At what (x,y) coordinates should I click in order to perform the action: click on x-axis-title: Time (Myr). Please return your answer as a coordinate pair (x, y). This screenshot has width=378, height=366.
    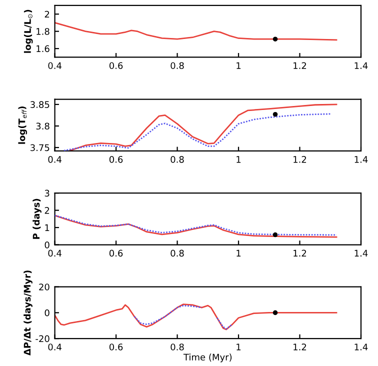
    Looking at the image, I should click on (207, 358).